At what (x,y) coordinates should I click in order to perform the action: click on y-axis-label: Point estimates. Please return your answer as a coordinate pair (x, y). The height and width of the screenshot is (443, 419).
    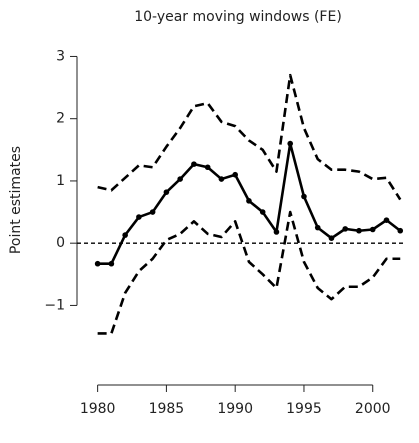
    Looking at the image, I should click on (16, 200).